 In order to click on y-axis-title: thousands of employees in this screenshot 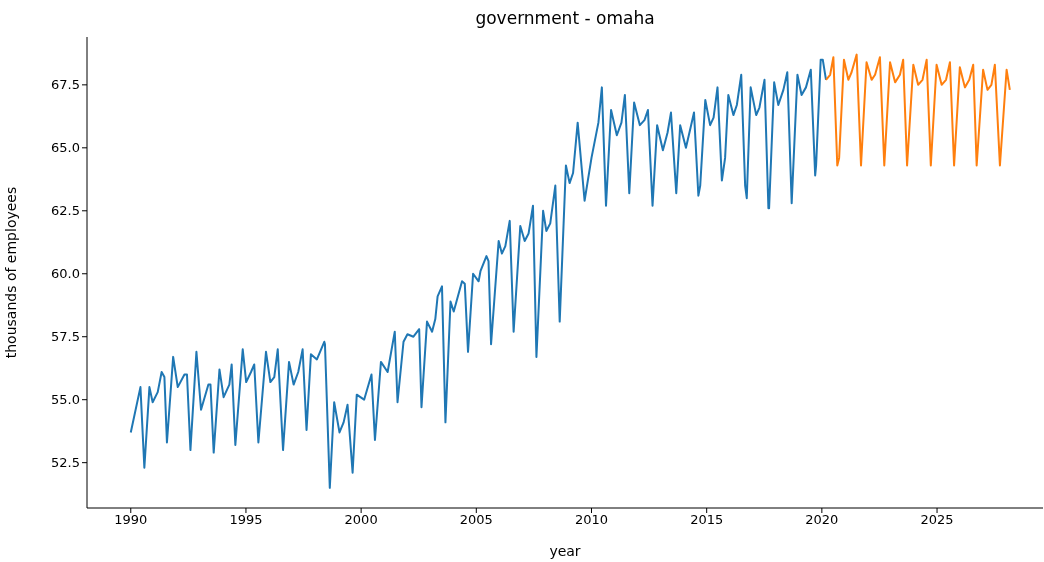, I will do `click(10, 272)`.